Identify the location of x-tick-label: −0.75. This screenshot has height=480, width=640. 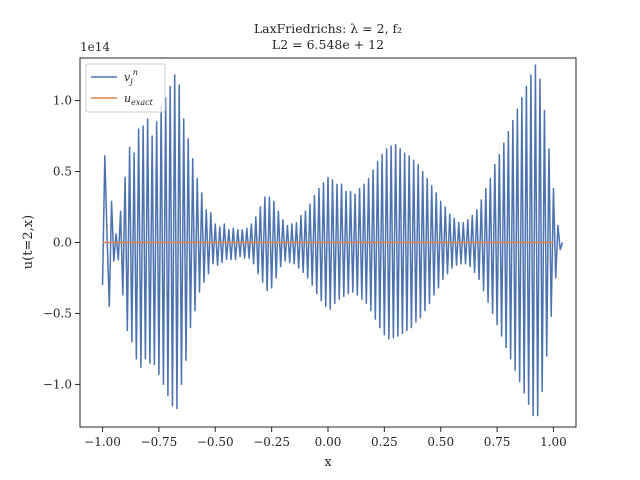
(159, 442).